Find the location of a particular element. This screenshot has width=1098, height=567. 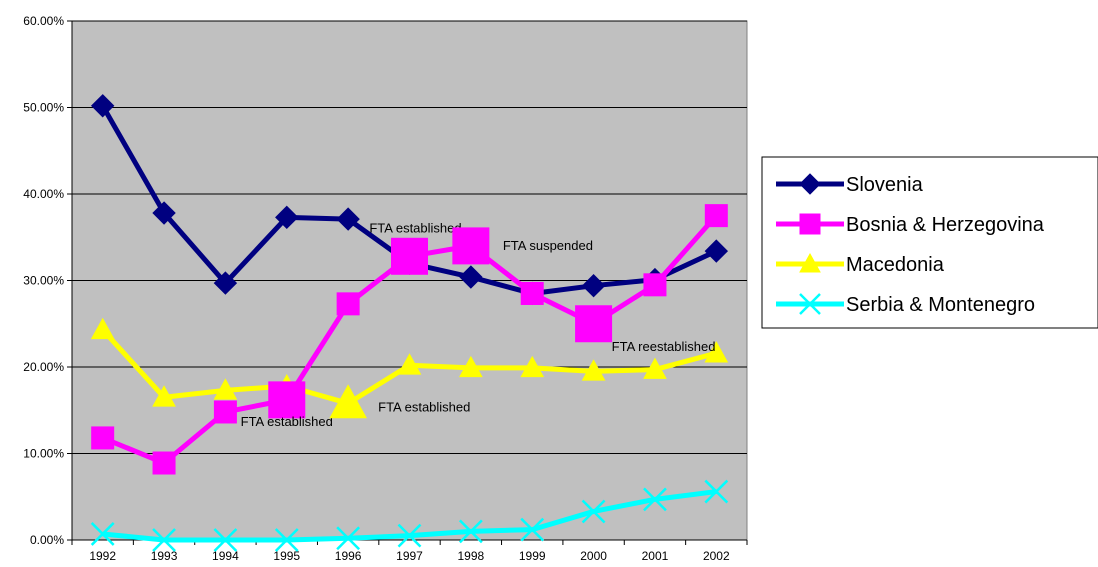

legend-item: Bosnia & Herzegovina is located at coordinates (910, 224).